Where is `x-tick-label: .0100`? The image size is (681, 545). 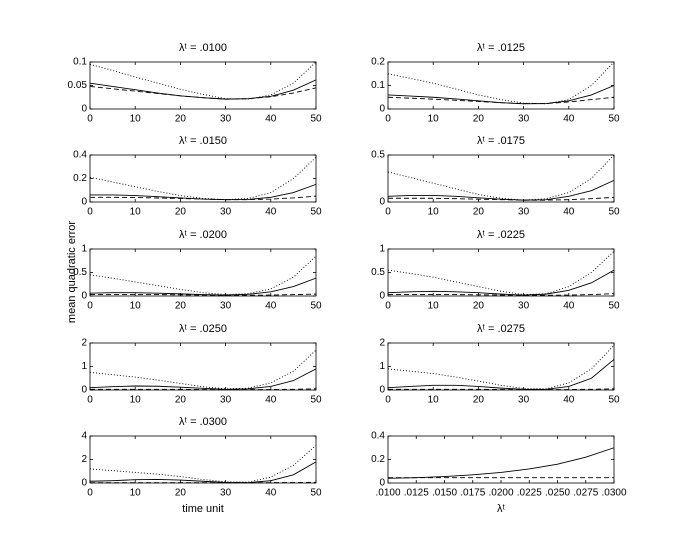 x-tick-label: .0100 is located at coordinates (387, 493).